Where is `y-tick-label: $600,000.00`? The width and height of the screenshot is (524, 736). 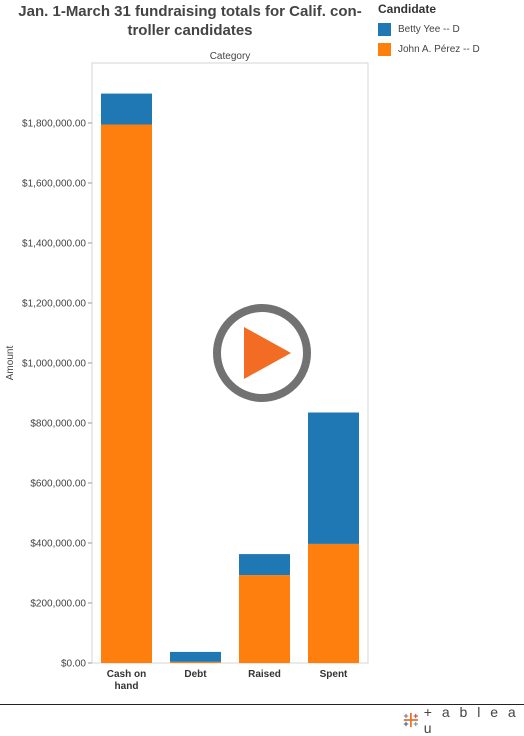 y-tick-label: $600,000.00 is located at coordinates (58, 484).